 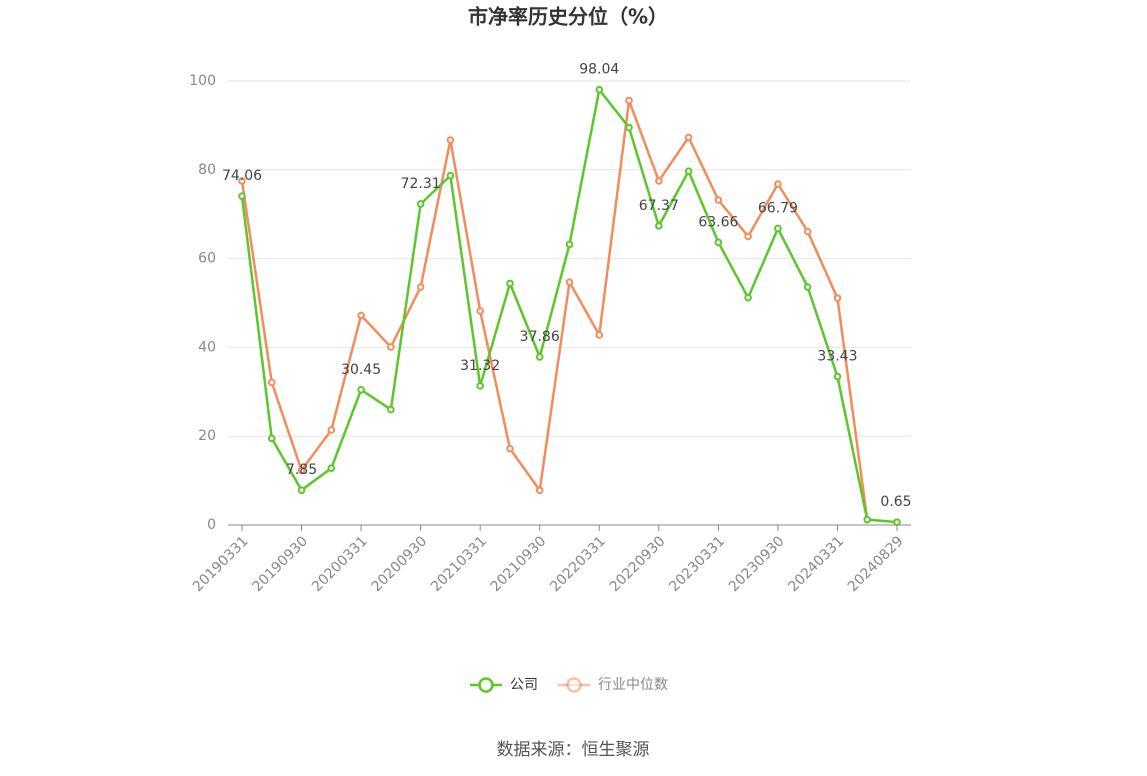 What do you see at coordinates (480, 366) in the screenshot?
I see `data-label: 31.32` at bounding box center [480, 366].